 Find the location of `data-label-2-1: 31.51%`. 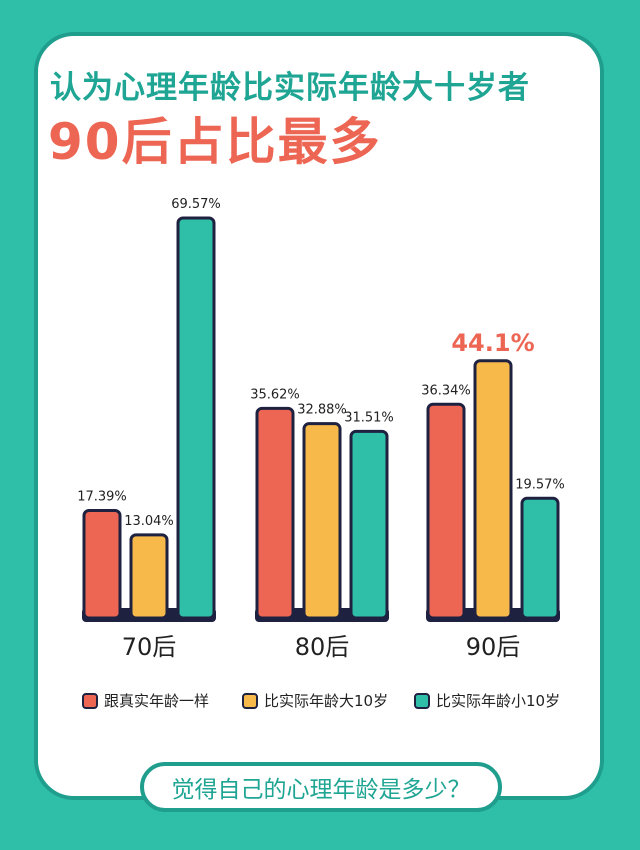

data-label-2-1: 31.51% is located at coordinates (369, 417).